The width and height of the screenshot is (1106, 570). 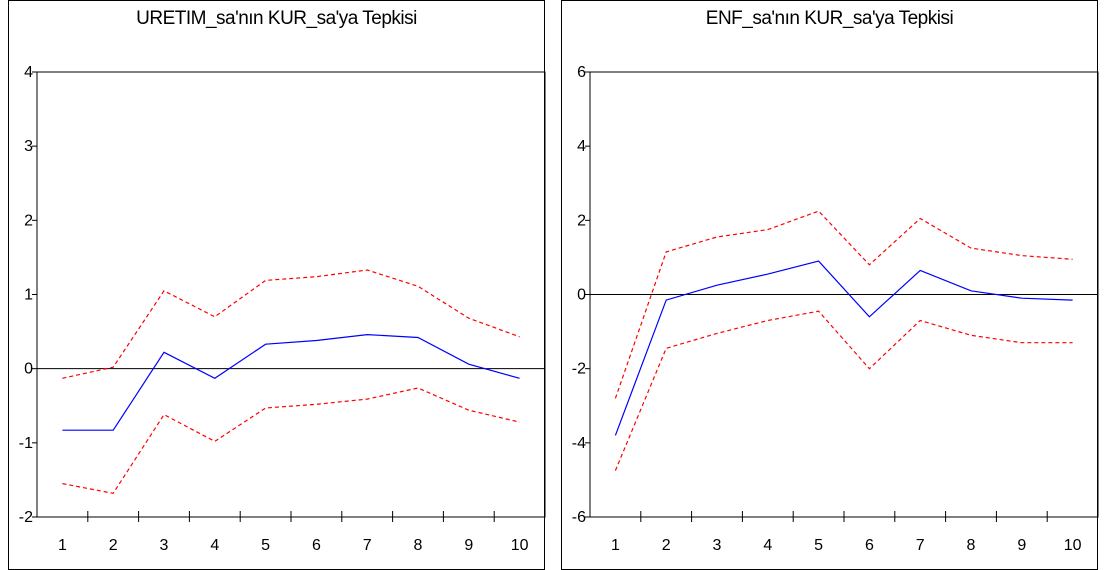 What do you see at coordinates (28, 146) in the screenshot?
I see `y-tick-label: 3` at bounding box center [28, 146].